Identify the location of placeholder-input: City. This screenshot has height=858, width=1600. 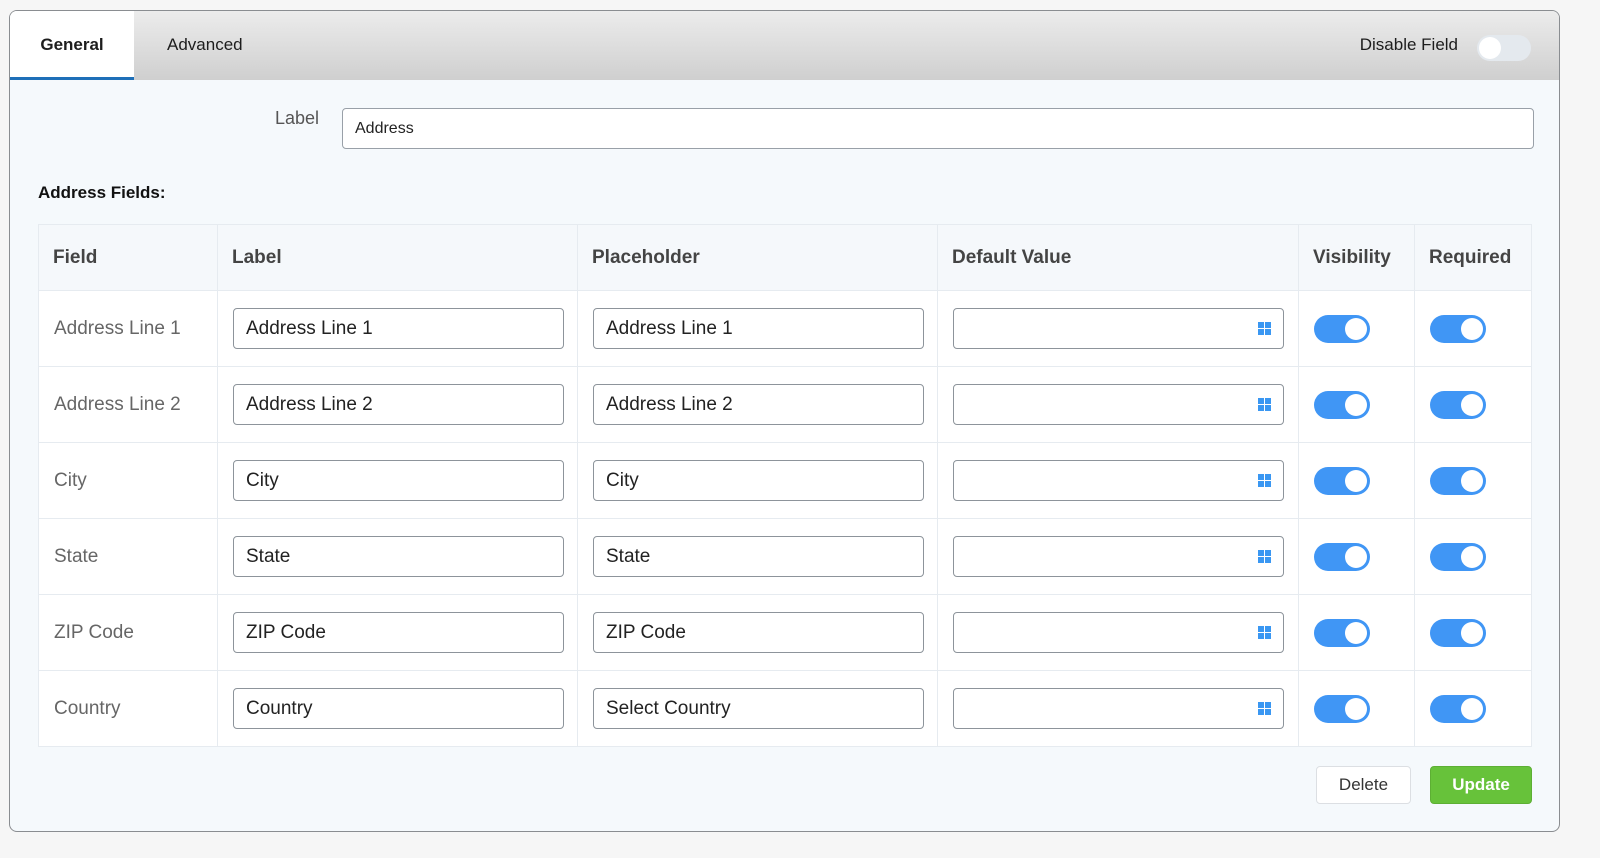
(758, 480).